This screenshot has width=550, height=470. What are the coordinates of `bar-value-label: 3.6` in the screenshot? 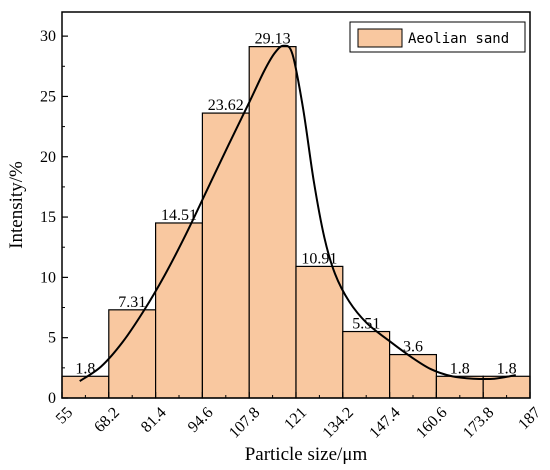 It's located at (413, 347).